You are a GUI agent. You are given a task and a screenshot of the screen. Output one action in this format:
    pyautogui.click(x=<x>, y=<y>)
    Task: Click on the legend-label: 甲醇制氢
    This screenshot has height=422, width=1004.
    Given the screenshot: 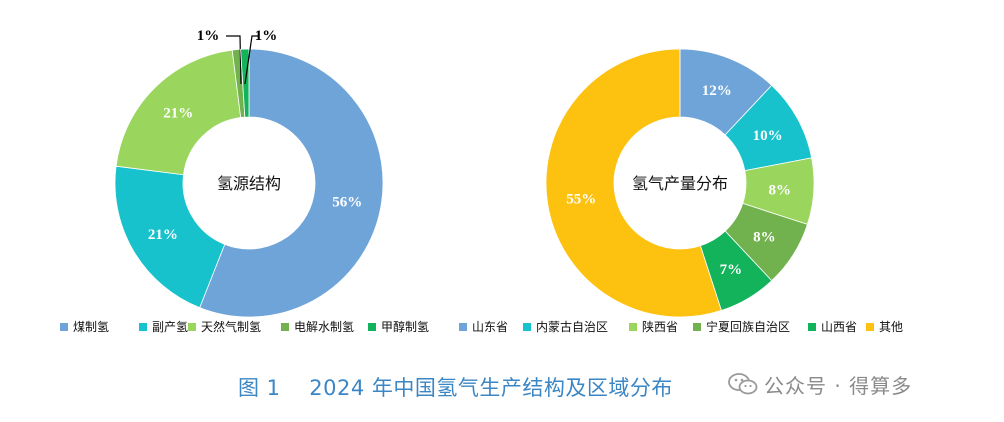 What is the action you would take?
    pyautogui.click(x=405, y=326)
    